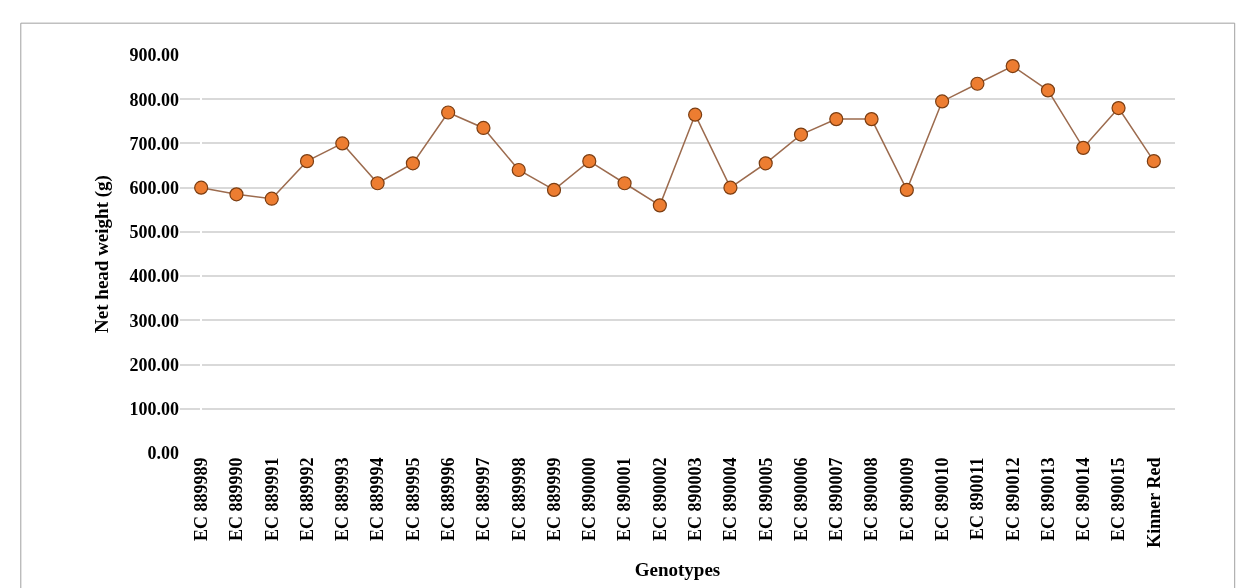 The height and width of the screenshot is (588, 1255). Describe the element at coordinates (1012, 499) in the screenshot. I see `x-tick-label: EC 890012` at that location.